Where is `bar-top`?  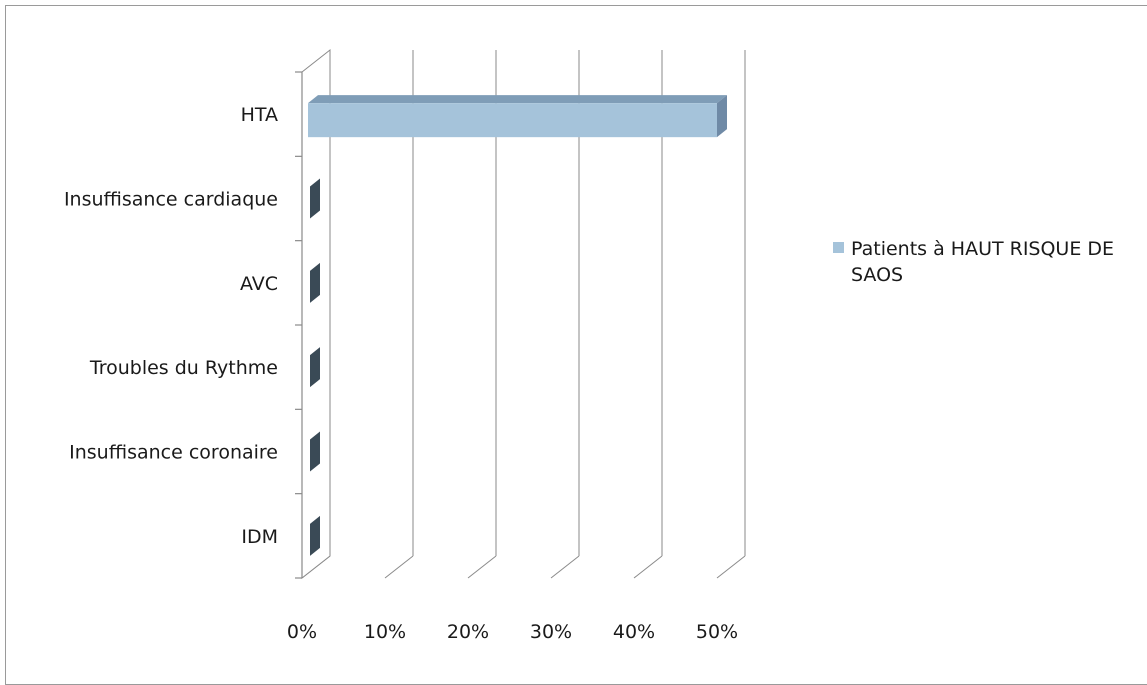 bar-top is located at coordinates (517, 99).